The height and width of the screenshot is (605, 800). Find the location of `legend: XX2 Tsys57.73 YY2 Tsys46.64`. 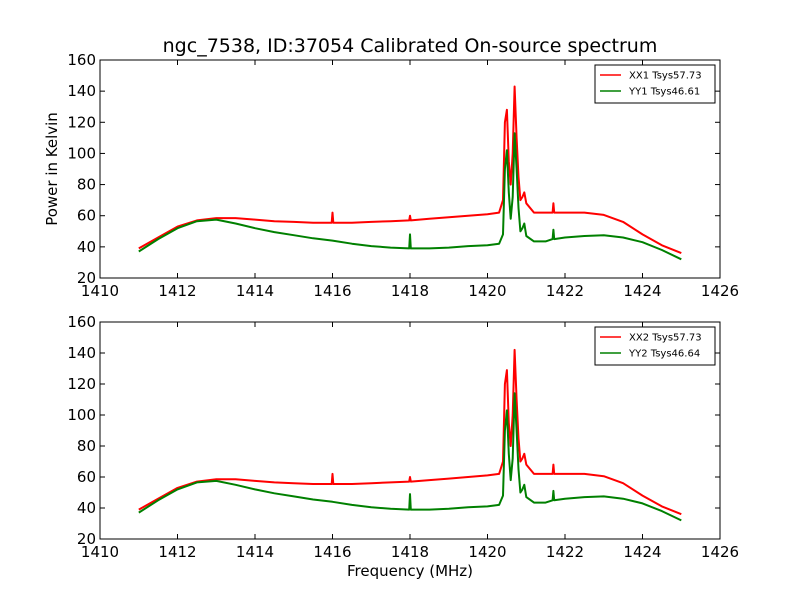

legend: XX2 Tsys57.73 YY2 Tsys46.64 is located at coordinates (655, 346).